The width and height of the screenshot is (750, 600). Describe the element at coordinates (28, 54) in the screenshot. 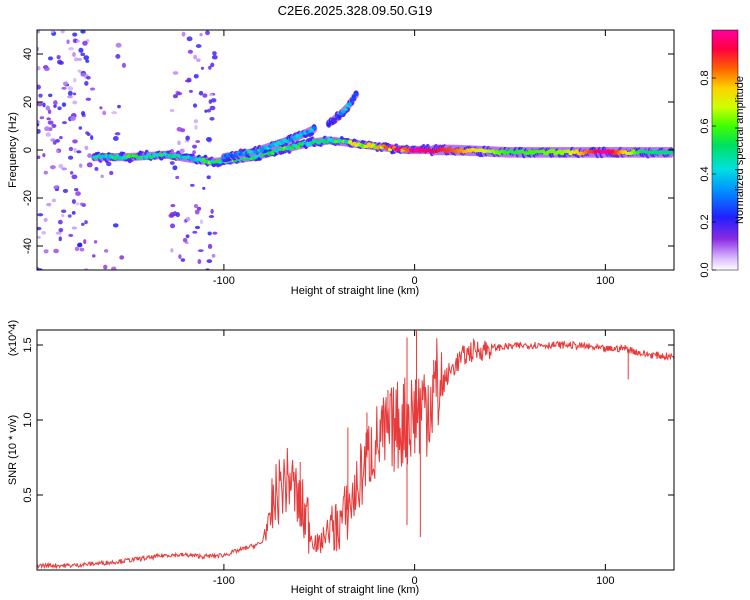

I see `spectrogram-ytick-label: 40` at that location.